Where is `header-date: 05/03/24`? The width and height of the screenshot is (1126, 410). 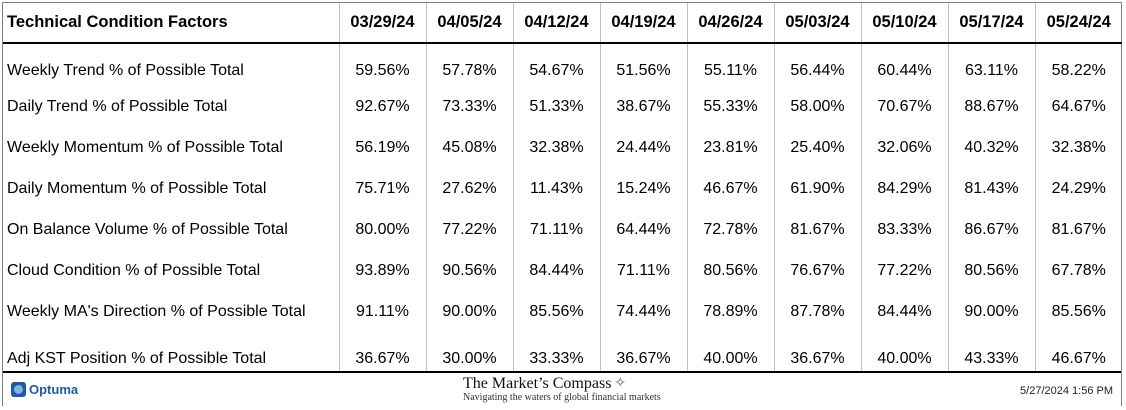 header-date: 05/03/24 is located at coordinates (818, 23).